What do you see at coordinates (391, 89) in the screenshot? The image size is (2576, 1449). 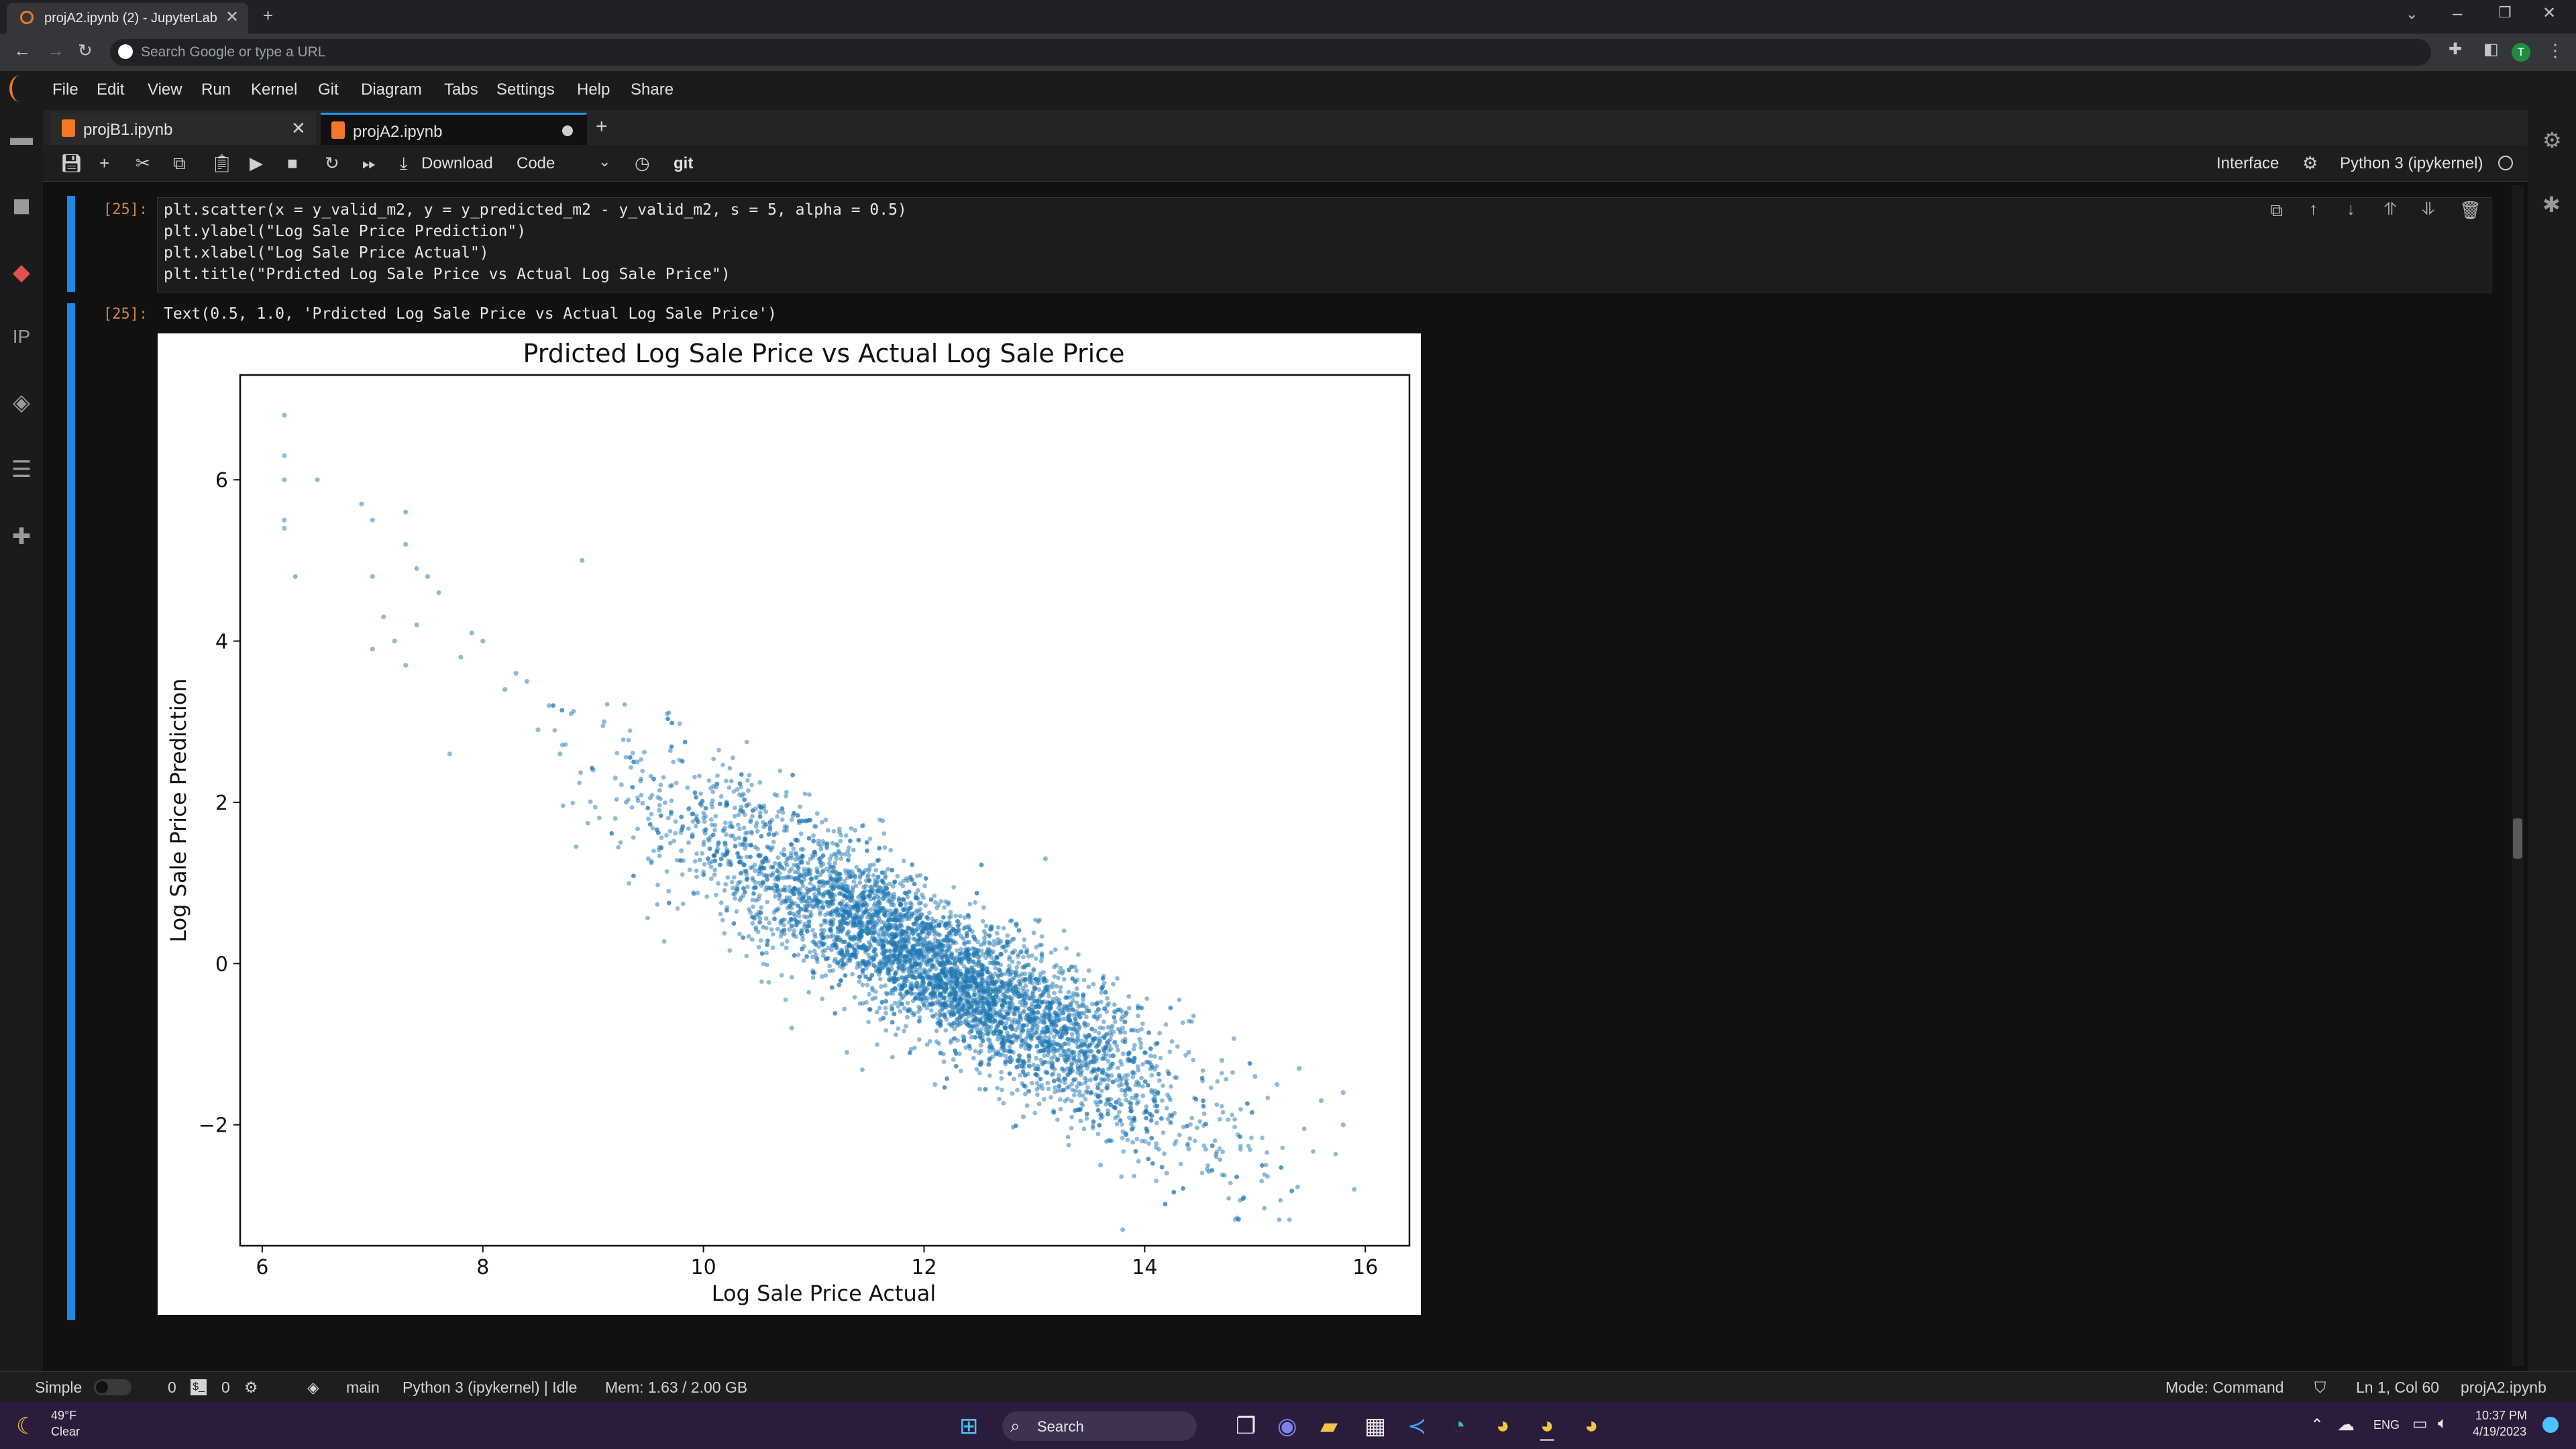 I see `menu-diagram: Diagram` at bounding box center [391, 89].